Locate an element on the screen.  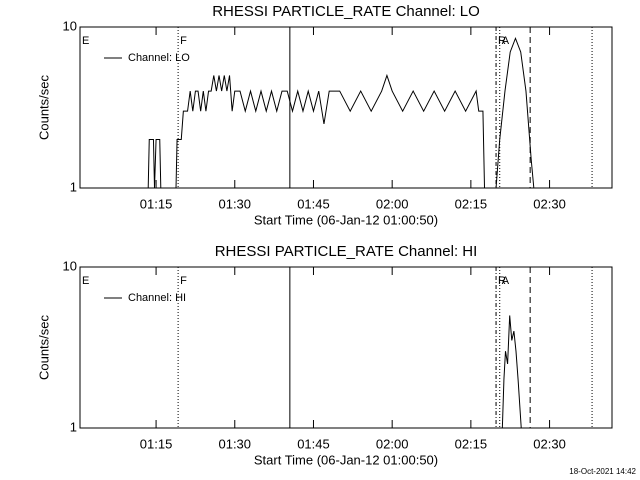
chart-title: RHESSI PARTICLE_RATE Channel: LO is located at coordinates (346, 11).